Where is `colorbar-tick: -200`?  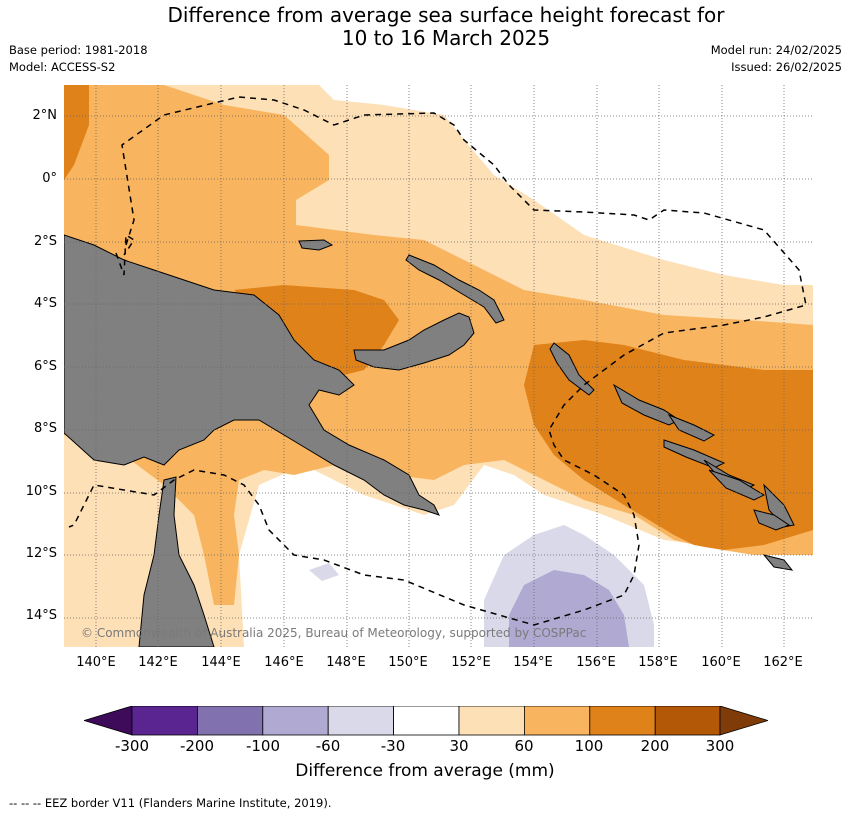
colorbar-tick: -200 is located at coordinates (197, 746).